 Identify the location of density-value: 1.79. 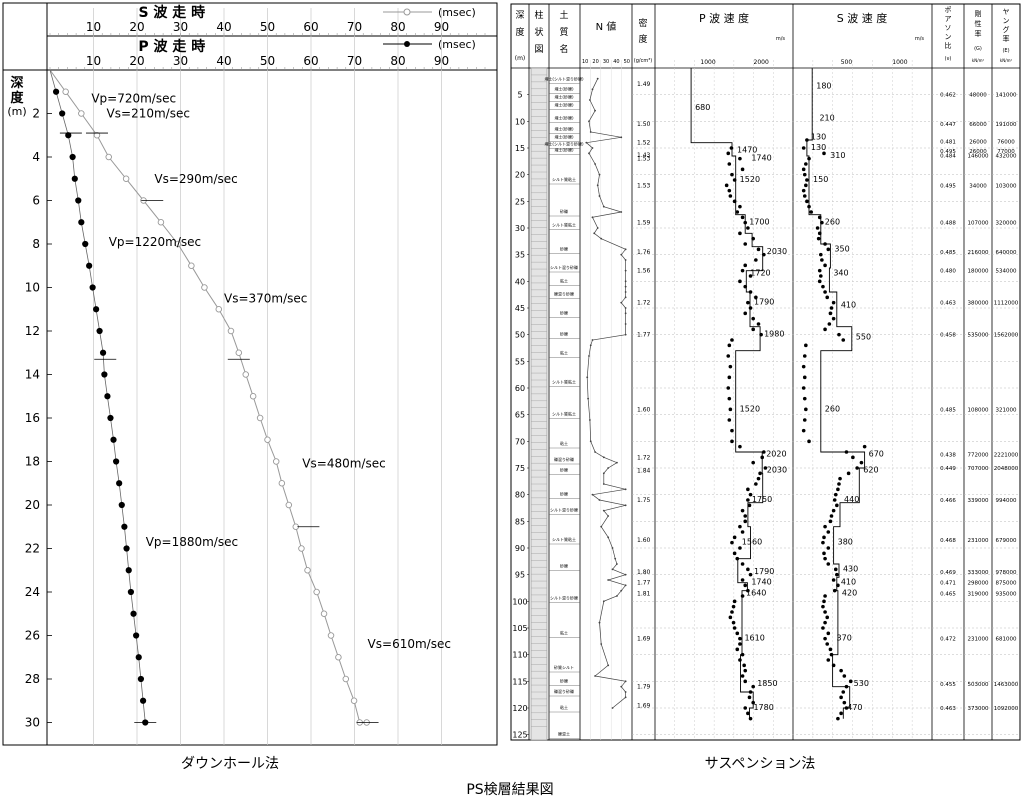
(644, 687).